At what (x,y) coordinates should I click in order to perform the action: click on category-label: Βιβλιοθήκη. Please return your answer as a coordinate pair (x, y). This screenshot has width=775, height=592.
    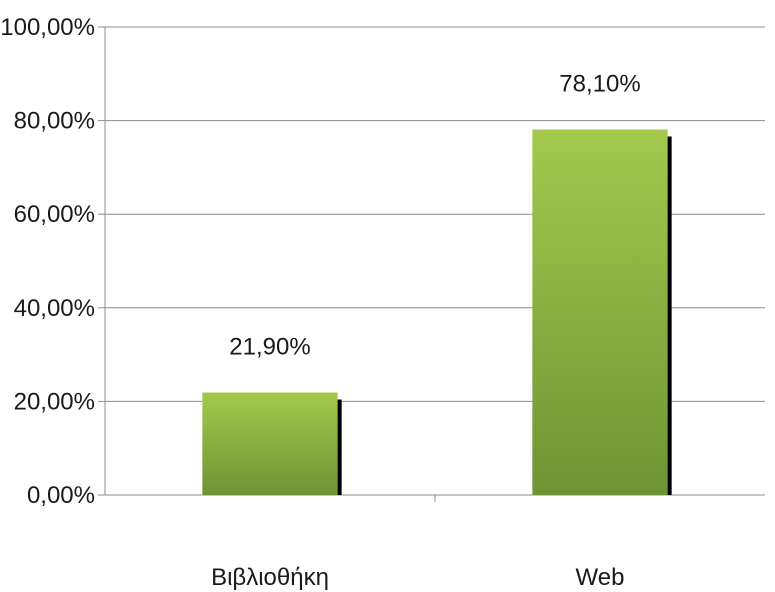
    Looking at the image, I should click on (270, 577).